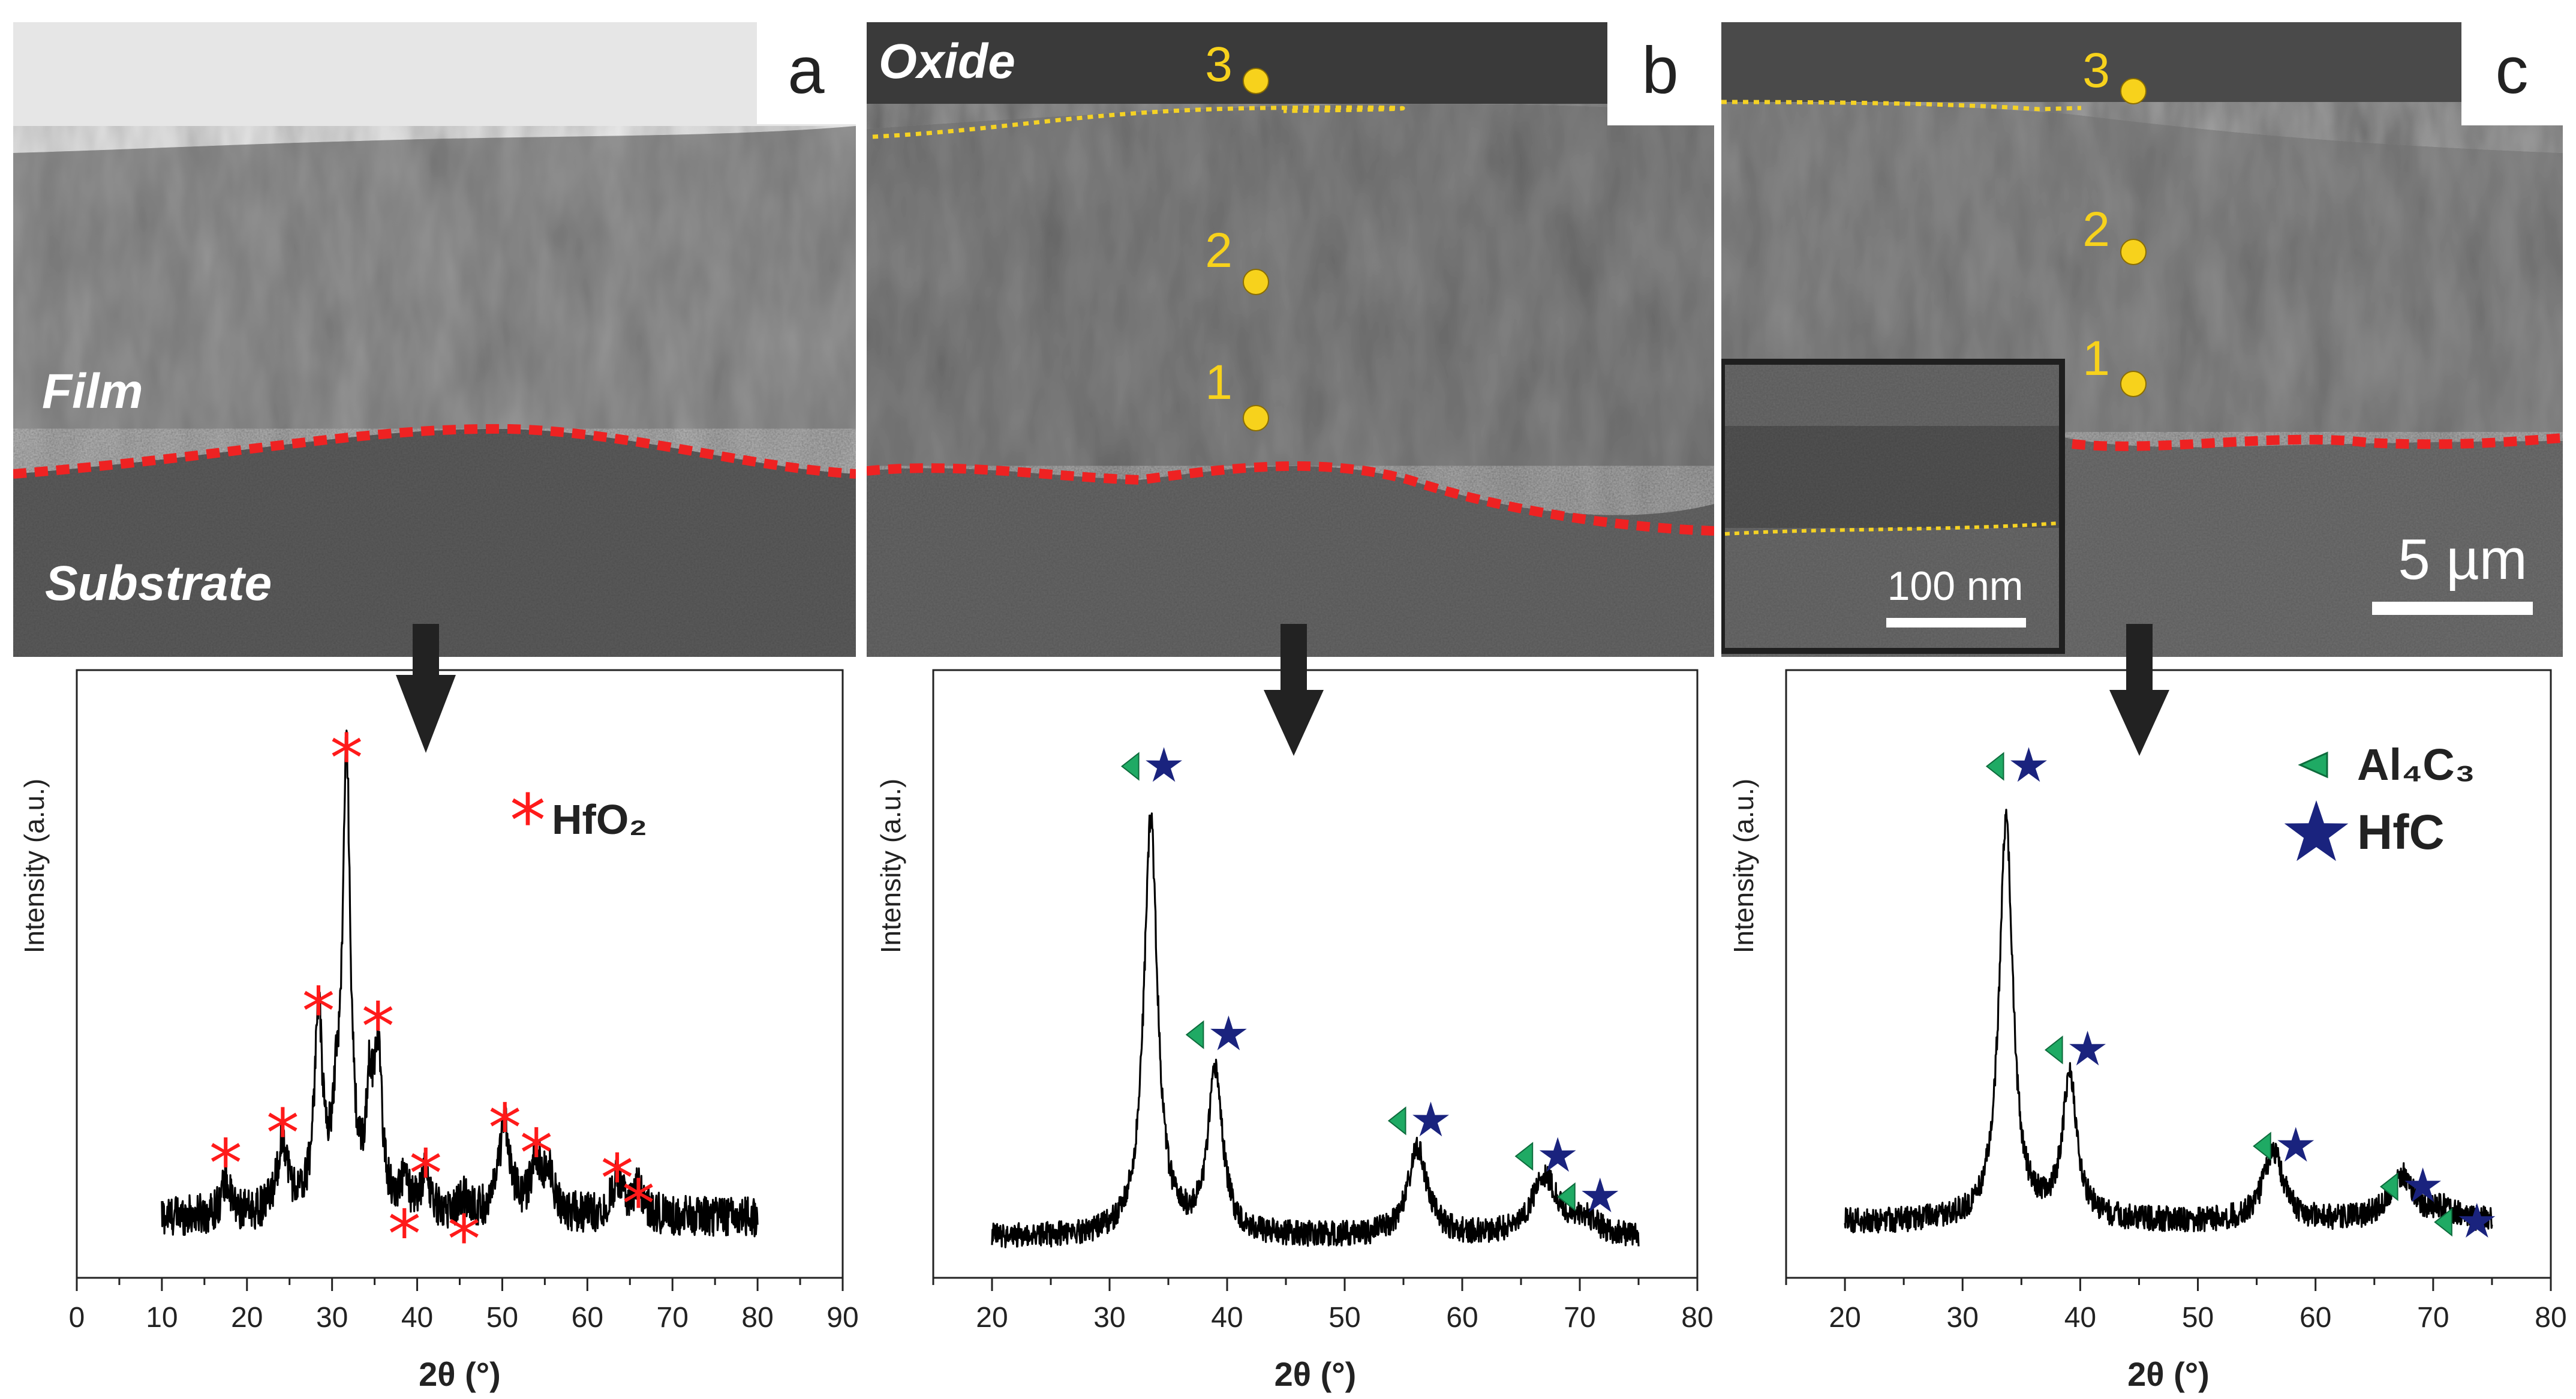  Describe the element at coordinates (2134, 384) in the screenshot. I see `point-1-marker-c` at that location.